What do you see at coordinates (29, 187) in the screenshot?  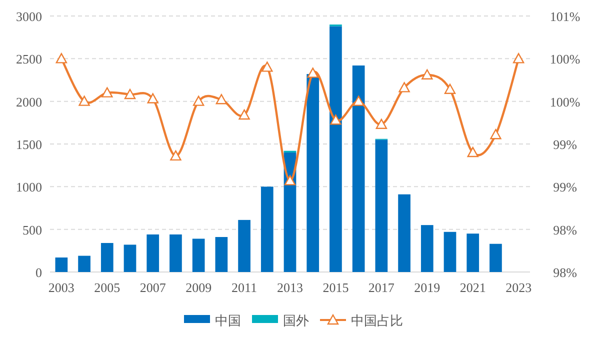 I see `y-tick-label: 1000` at bounding box center [29, 187].